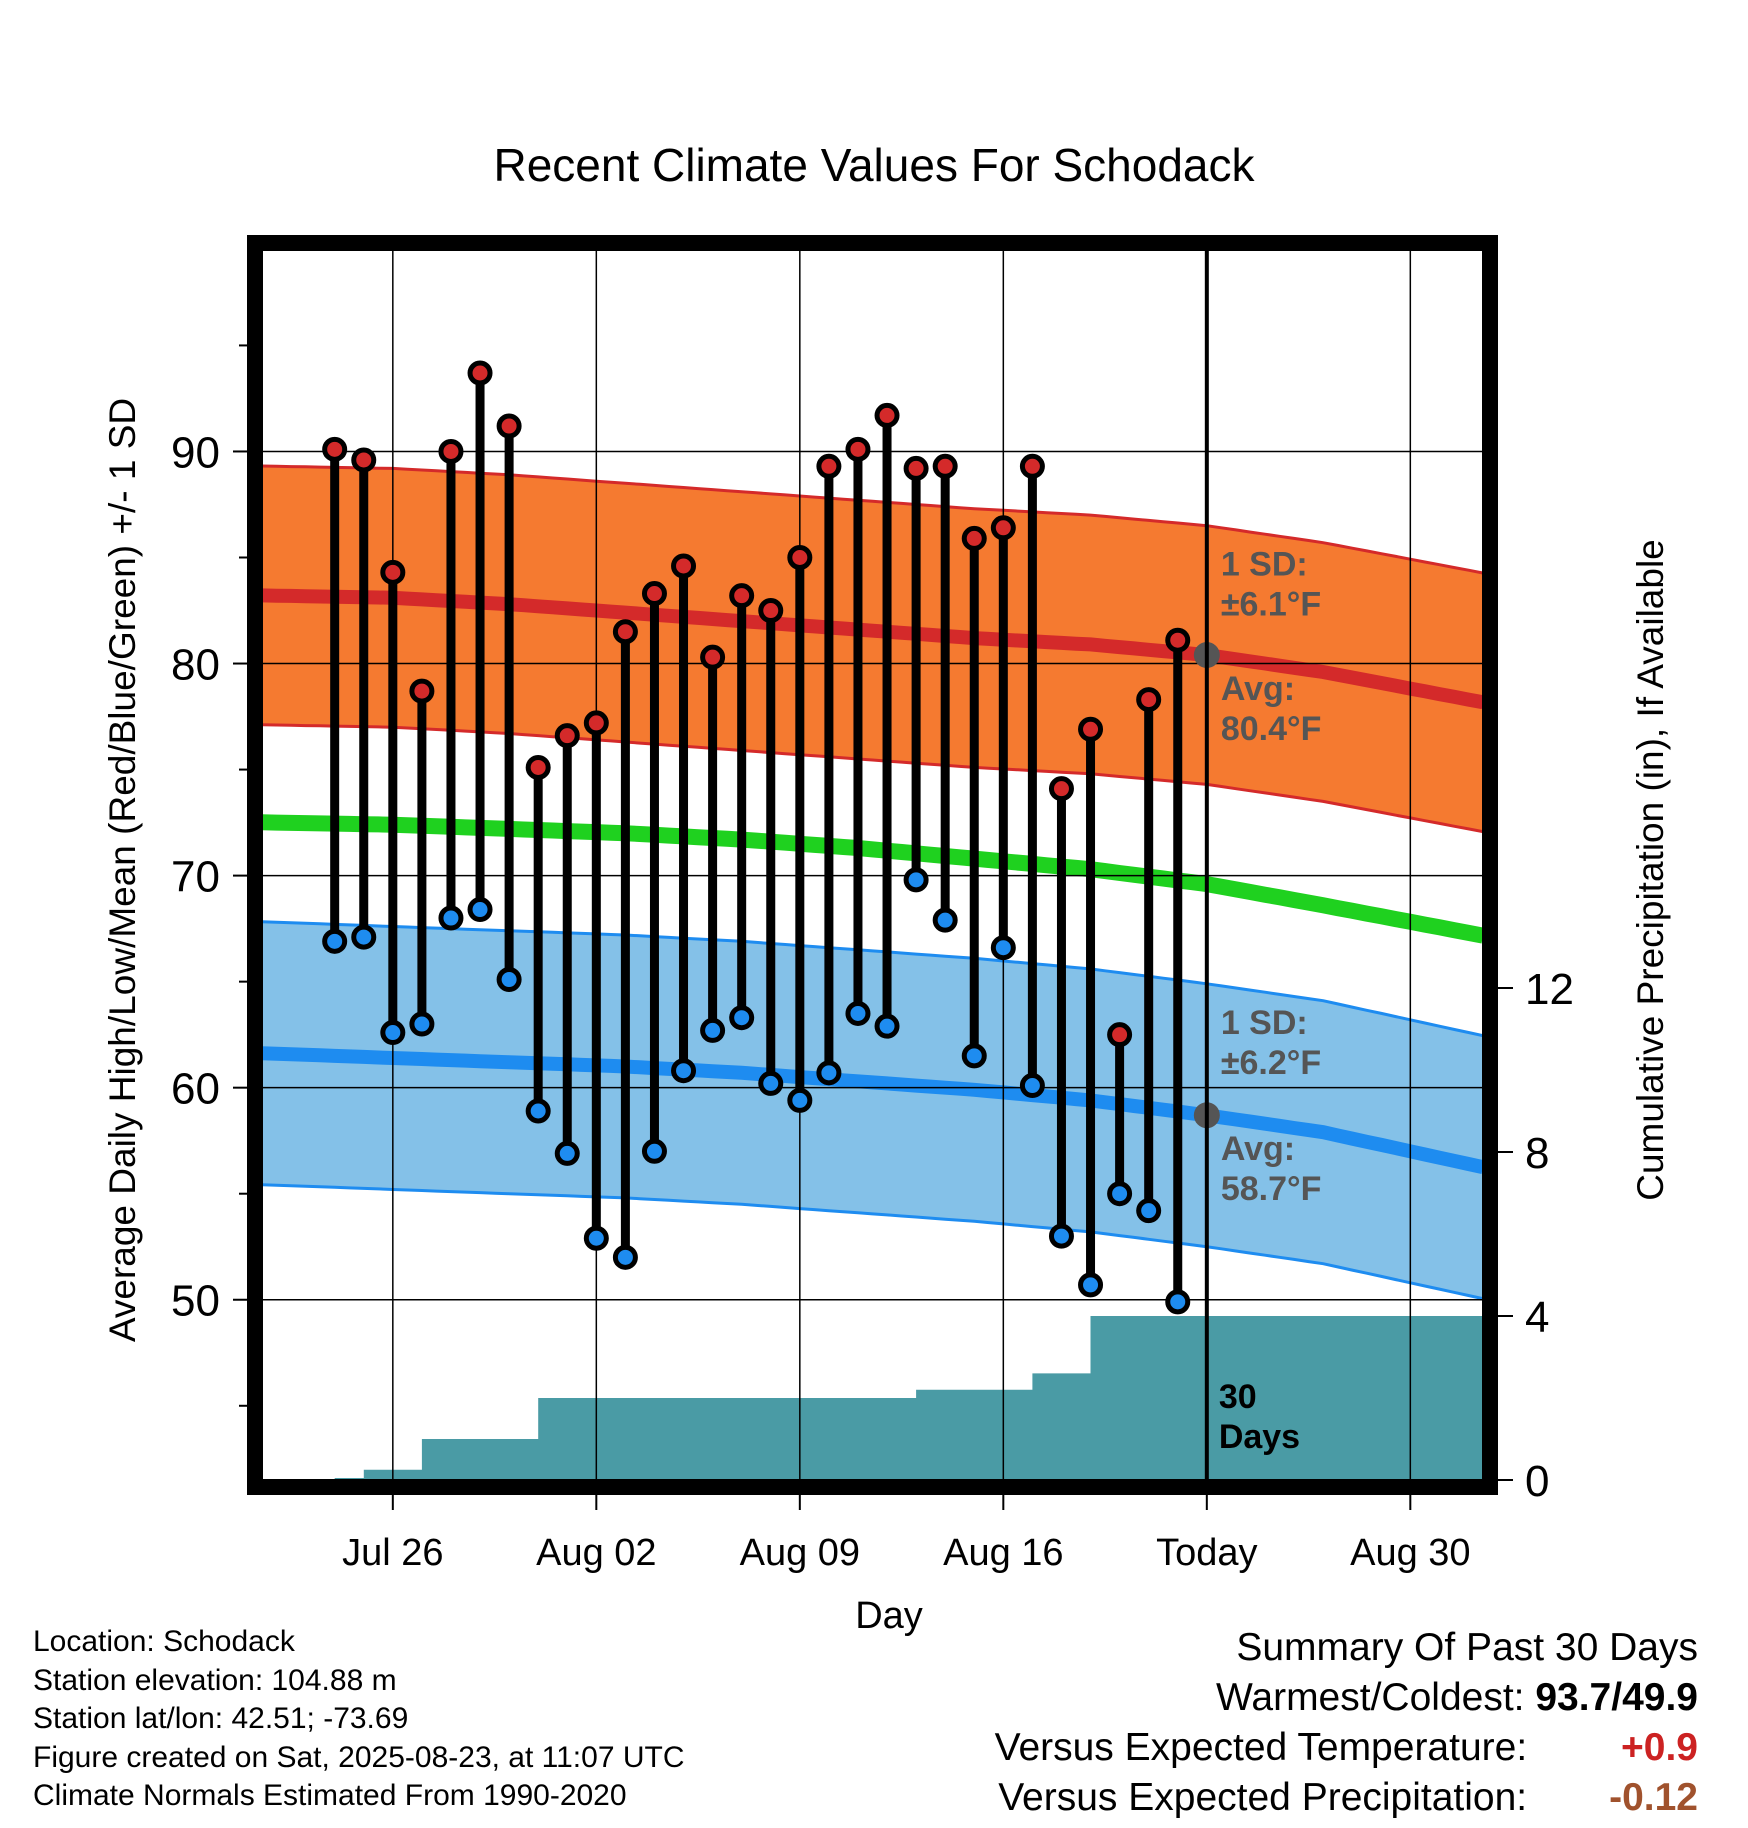 This screenshot has width=1748, height=1828. I want to click on high-sd-band-lower, so click(872, 778).